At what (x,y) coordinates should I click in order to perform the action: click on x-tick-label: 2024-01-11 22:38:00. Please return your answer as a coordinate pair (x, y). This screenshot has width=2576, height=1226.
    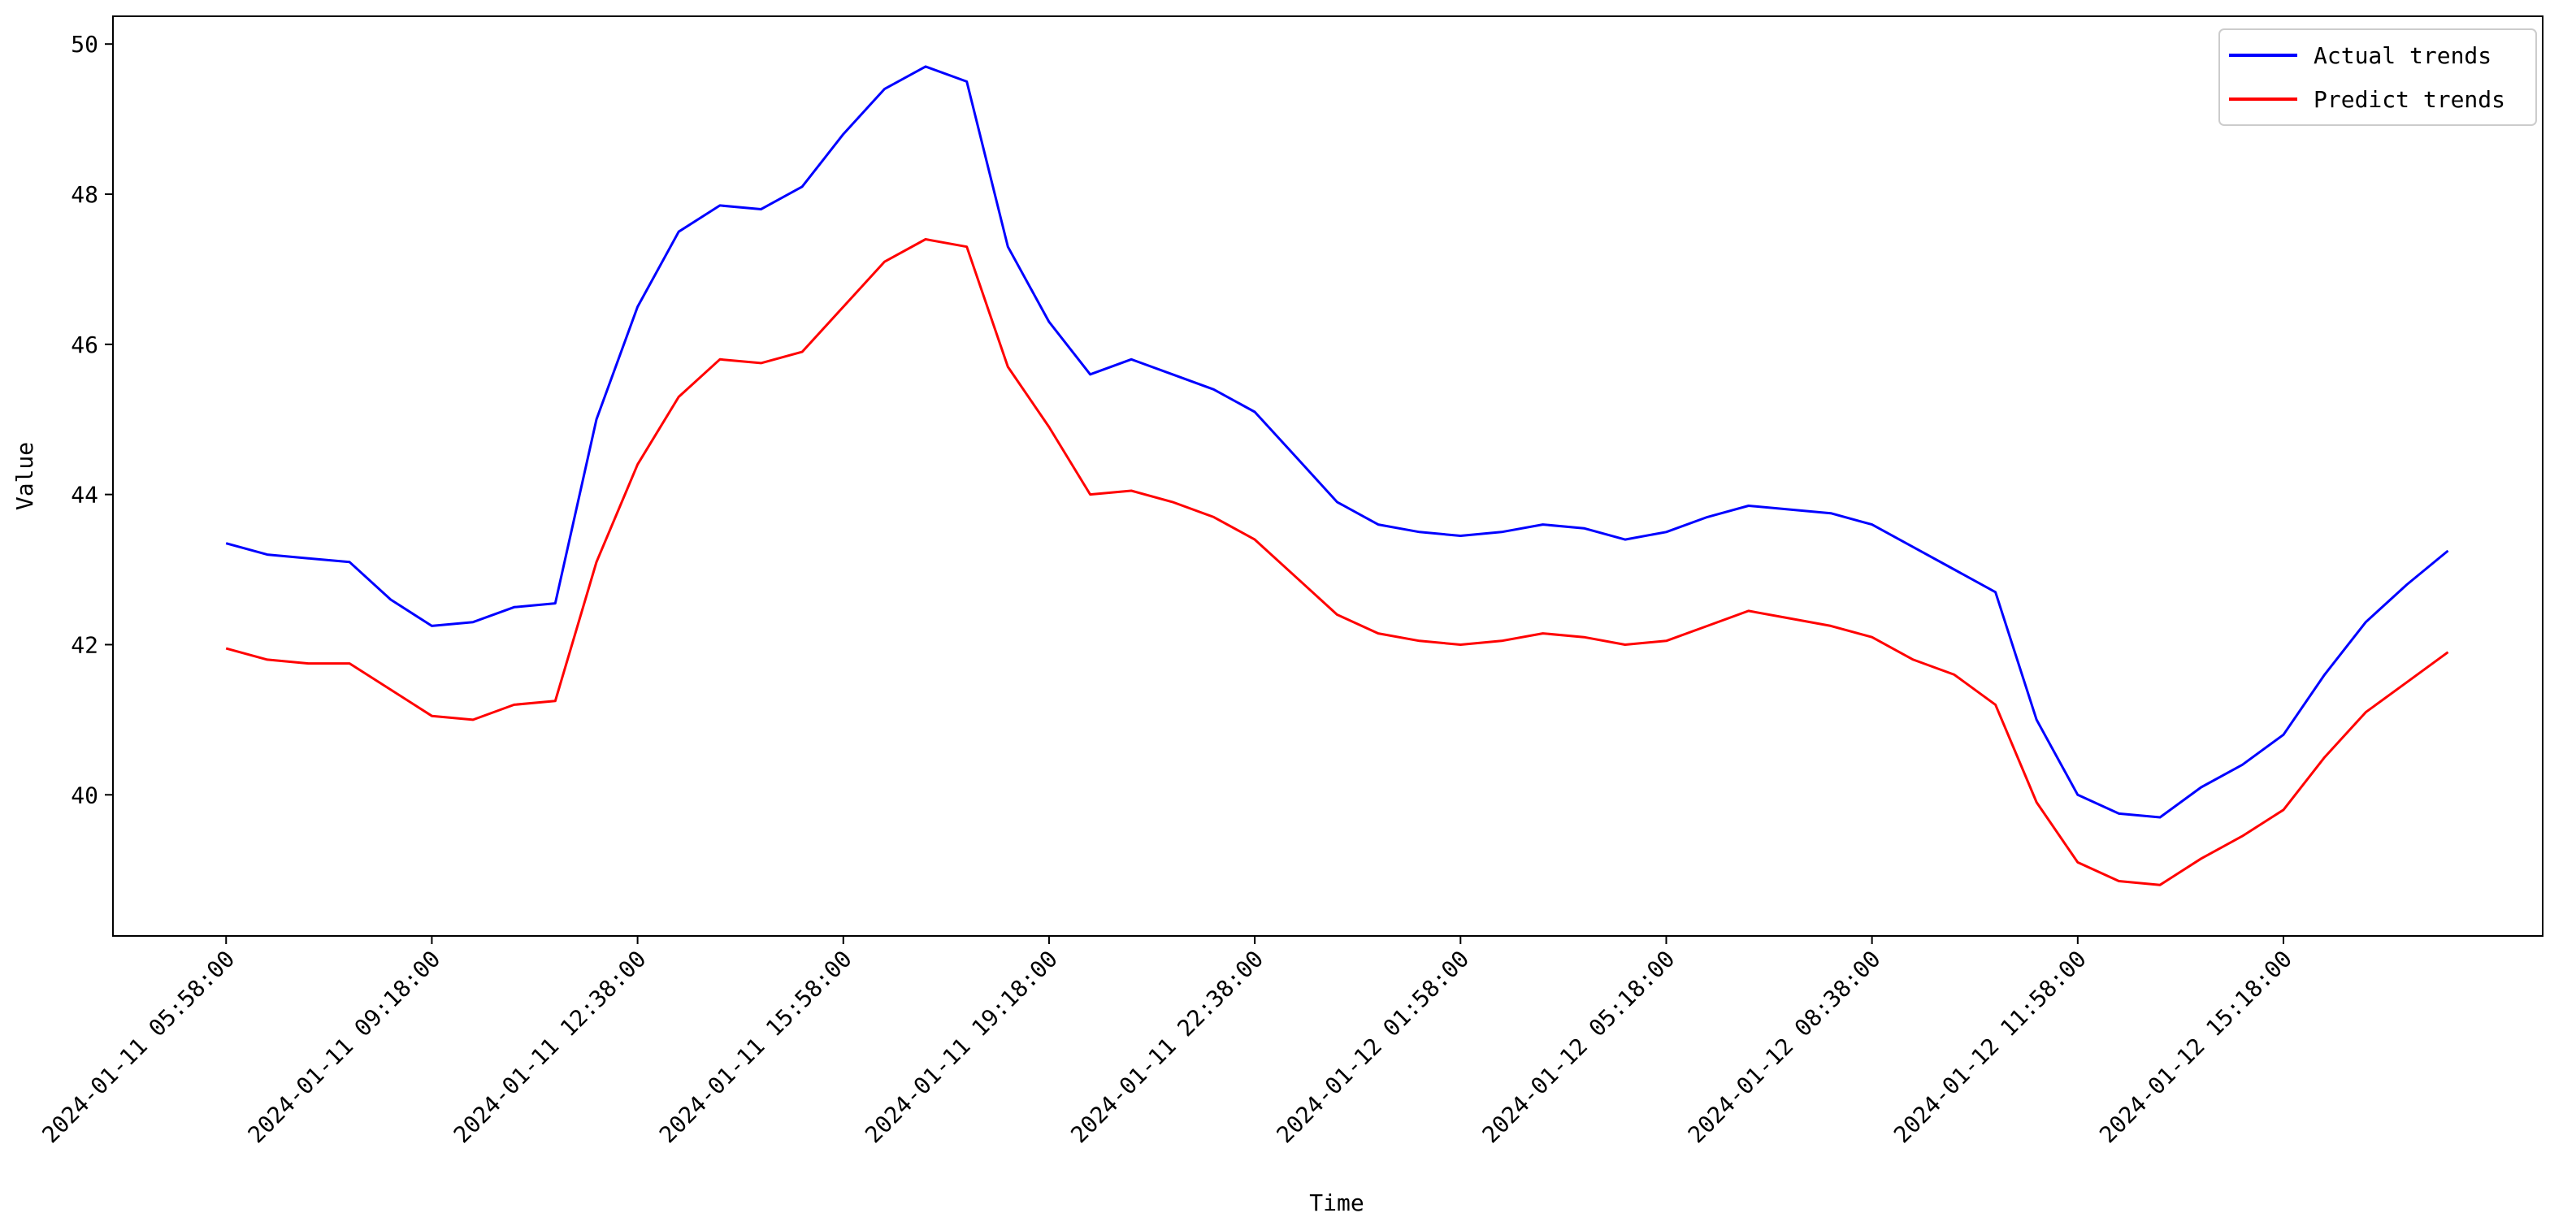
    Looking at the image, I should click on (1166, 1047).